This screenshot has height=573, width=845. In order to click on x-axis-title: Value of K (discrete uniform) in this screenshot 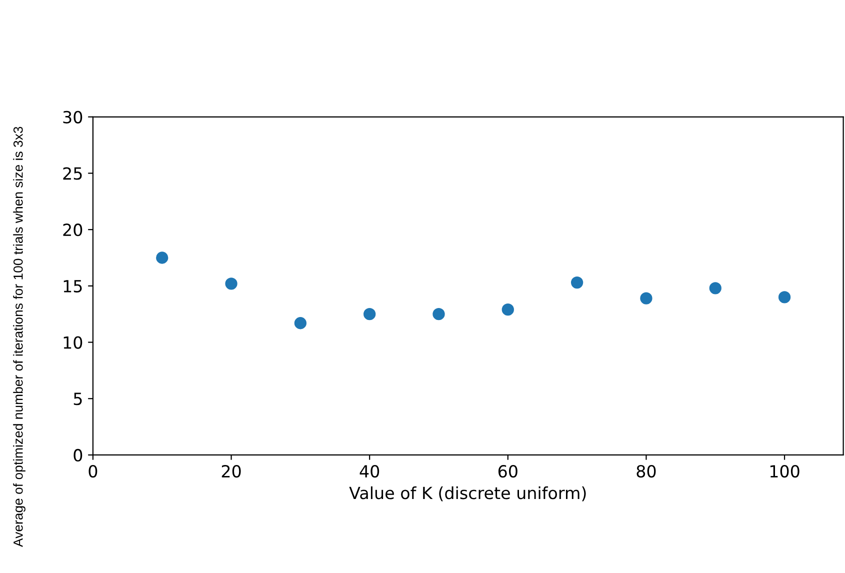, I will do `click(467, 494)`.